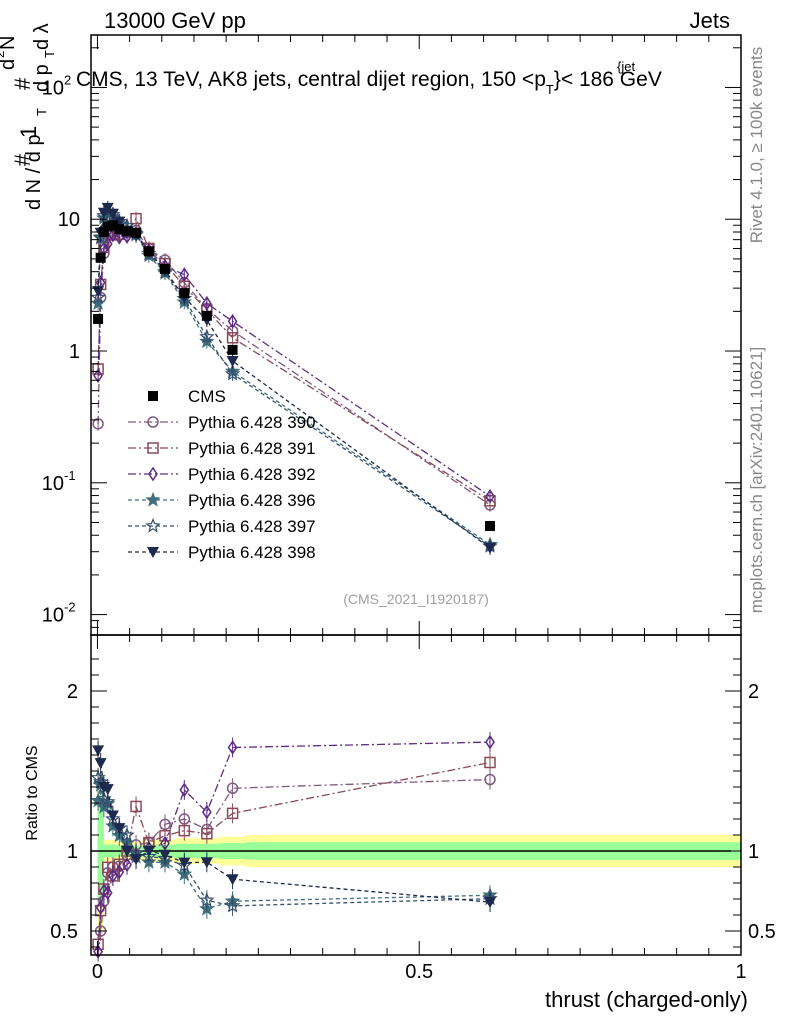 The height and width of the screenshot is (1024, 786). I want to click on plot-title-subscript: T, so click(550, 89).